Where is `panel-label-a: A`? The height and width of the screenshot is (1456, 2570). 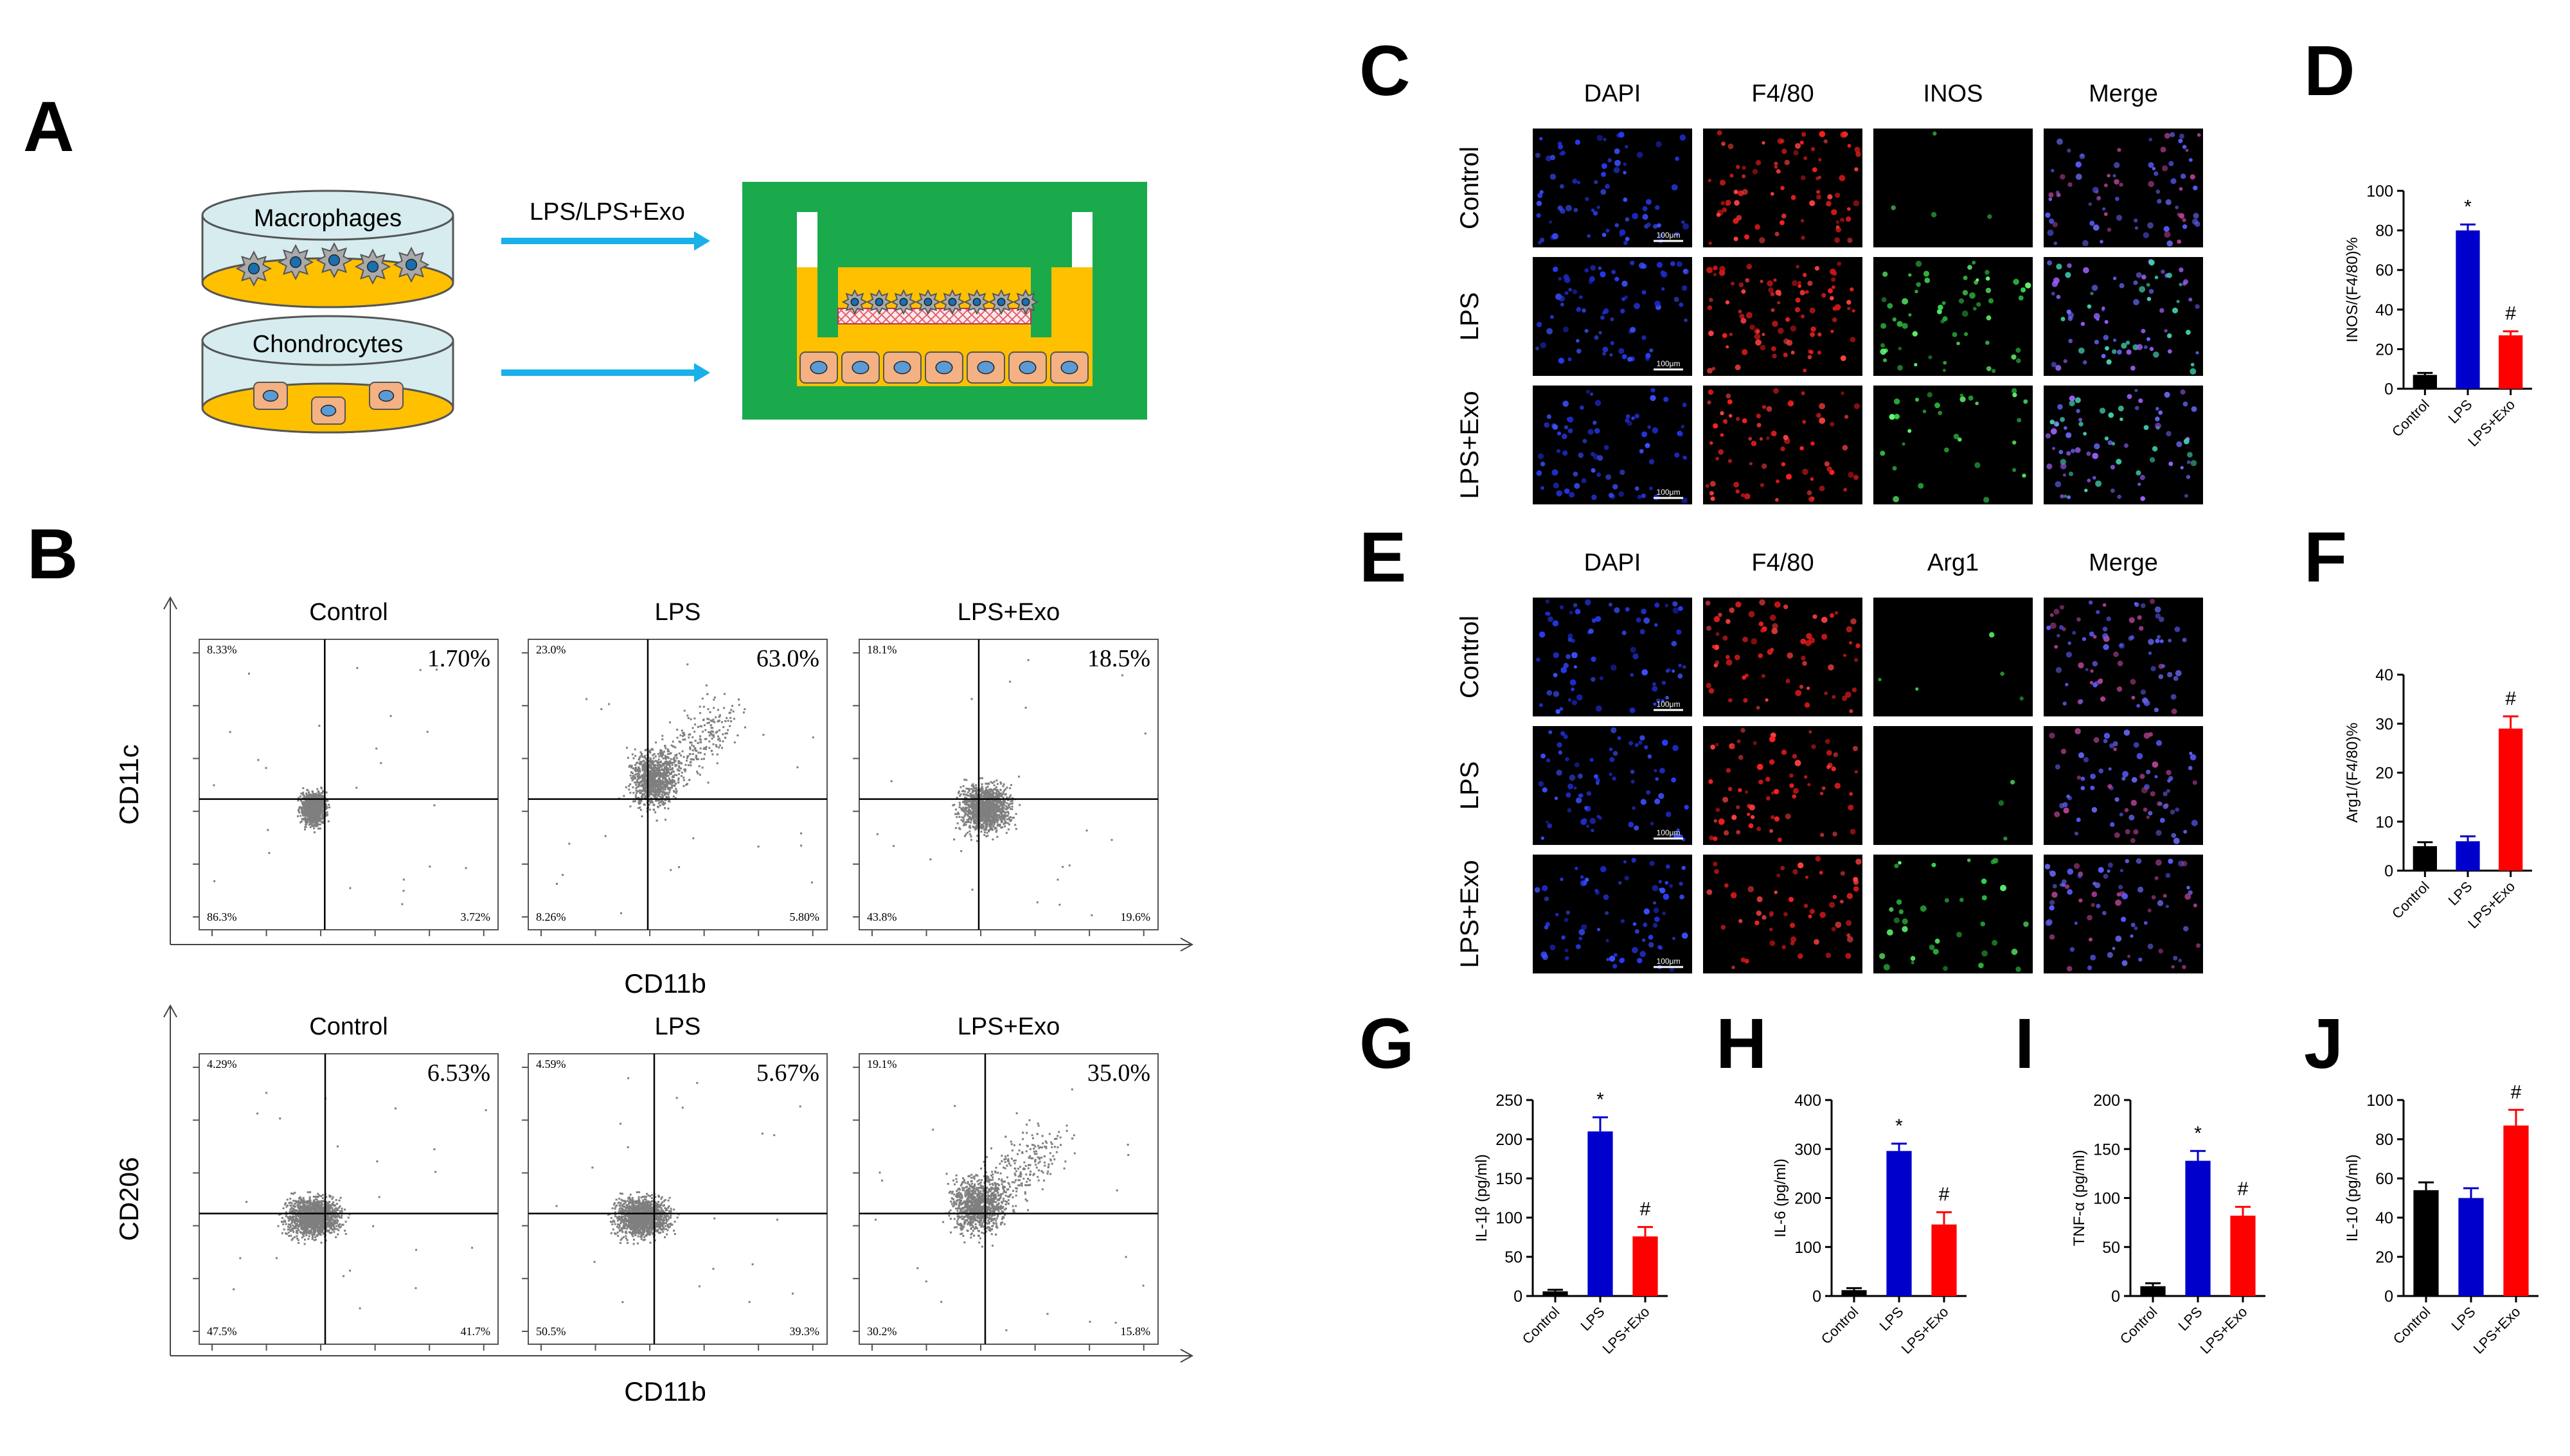 panel-label-a: A is located at coordinates (49, 127).